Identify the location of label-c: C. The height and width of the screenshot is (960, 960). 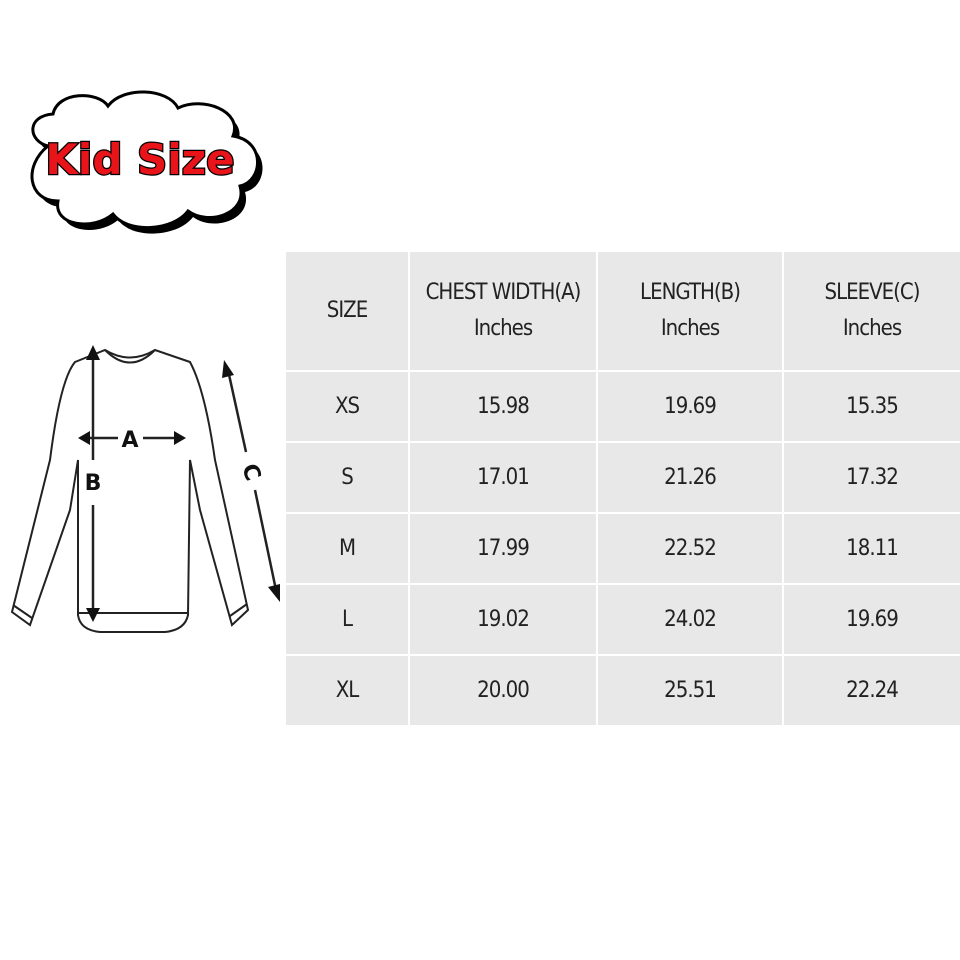
(250, 473).